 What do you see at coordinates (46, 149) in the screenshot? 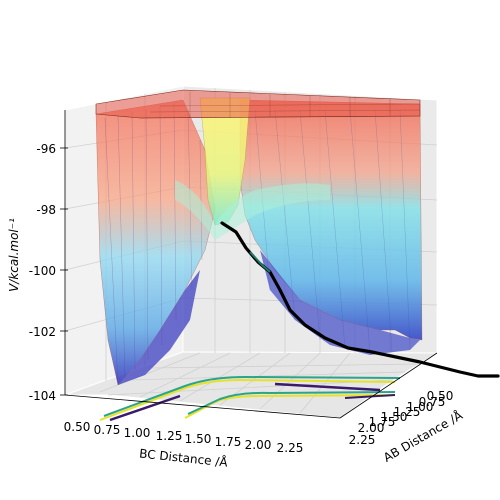
I see `z-tick-label: -96` at bounding box center [46, 149].